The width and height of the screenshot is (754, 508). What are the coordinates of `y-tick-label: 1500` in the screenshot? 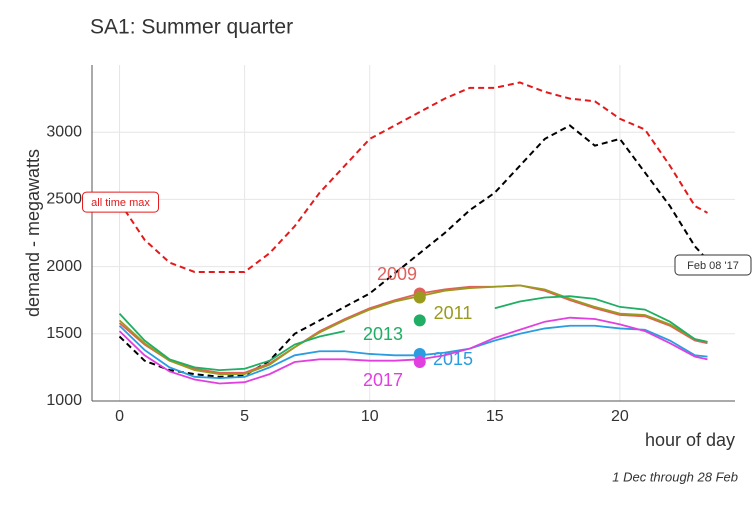 It's located at (64, 333).